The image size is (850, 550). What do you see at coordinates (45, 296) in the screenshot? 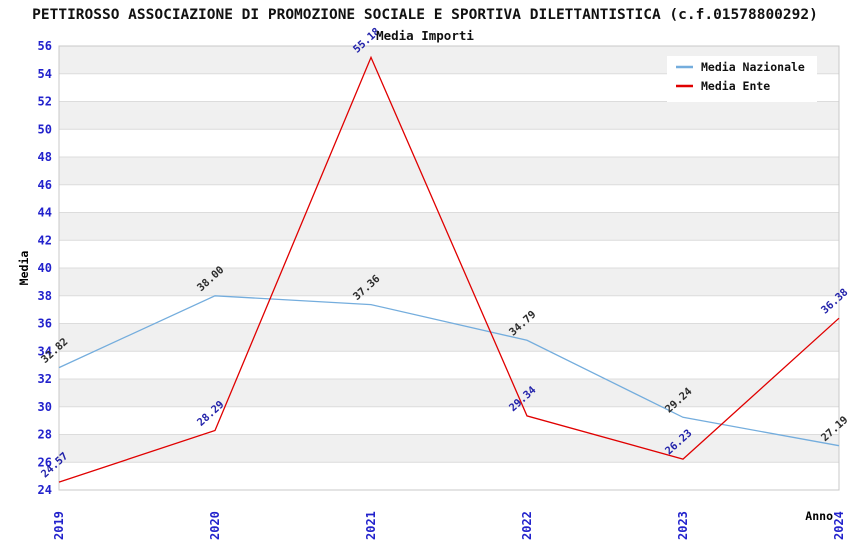
I see `y-tick-label: 38` at bounding box center [45, 296].